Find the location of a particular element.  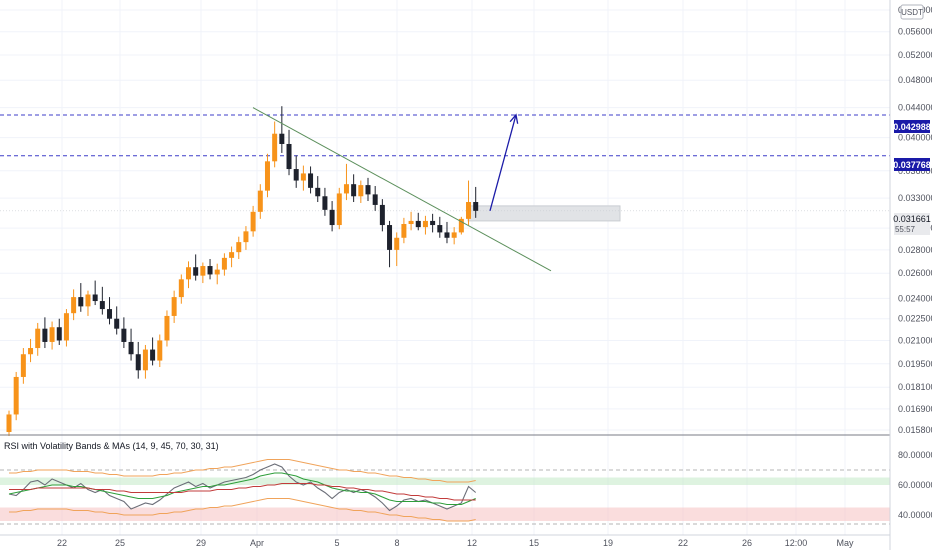

rsi-tick-label: 40.000000 is located at coordinates (915, 515).